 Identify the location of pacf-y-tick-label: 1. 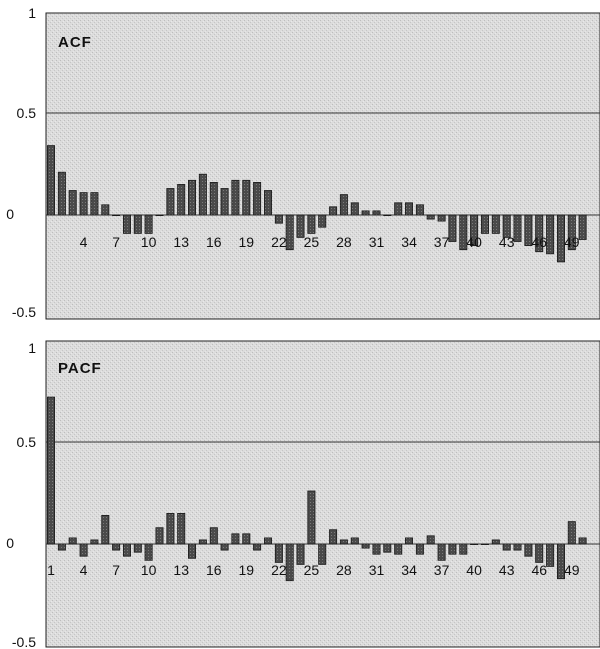
(32, 348).